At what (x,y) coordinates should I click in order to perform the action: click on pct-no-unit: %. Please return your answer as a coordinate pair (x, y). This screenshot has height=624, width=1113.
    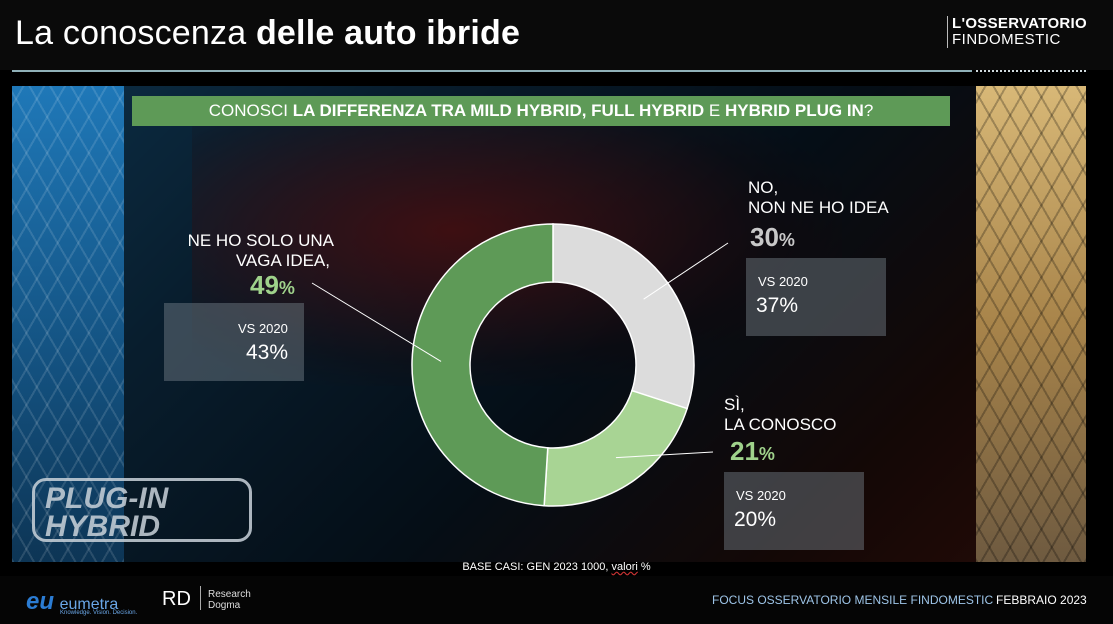
    Looking at the image, I should click on (786, 240).